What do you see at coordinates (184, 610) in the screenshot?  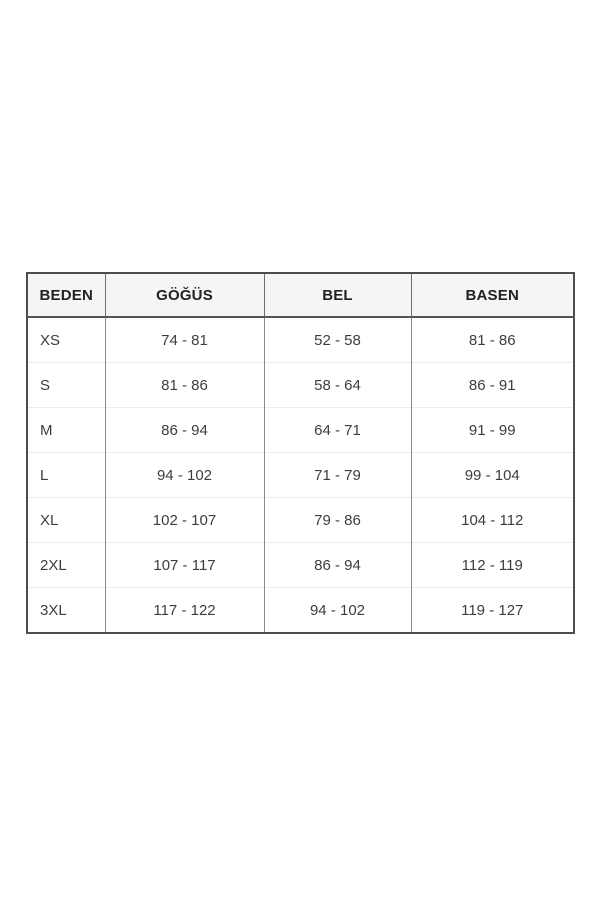 I see `measurement-cell: 117 - 122` at bounding box center [184, 610].